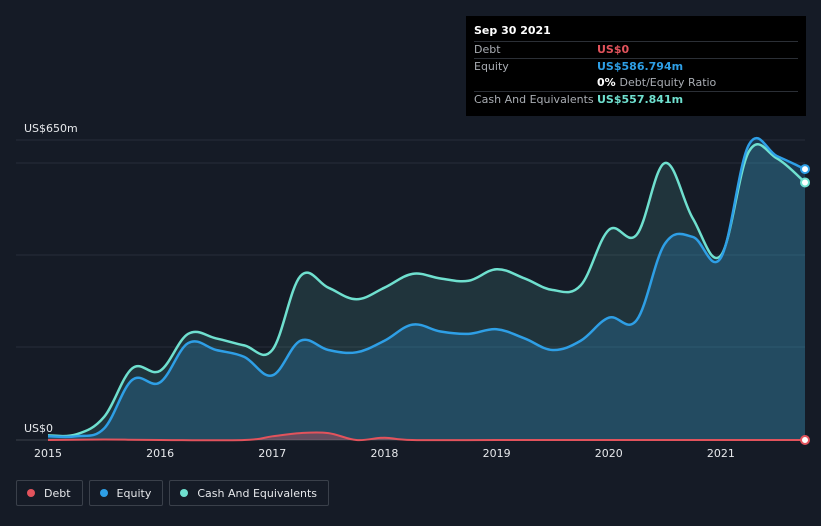  I want to click on legend-item-equity: Equity, so click(126, 493).